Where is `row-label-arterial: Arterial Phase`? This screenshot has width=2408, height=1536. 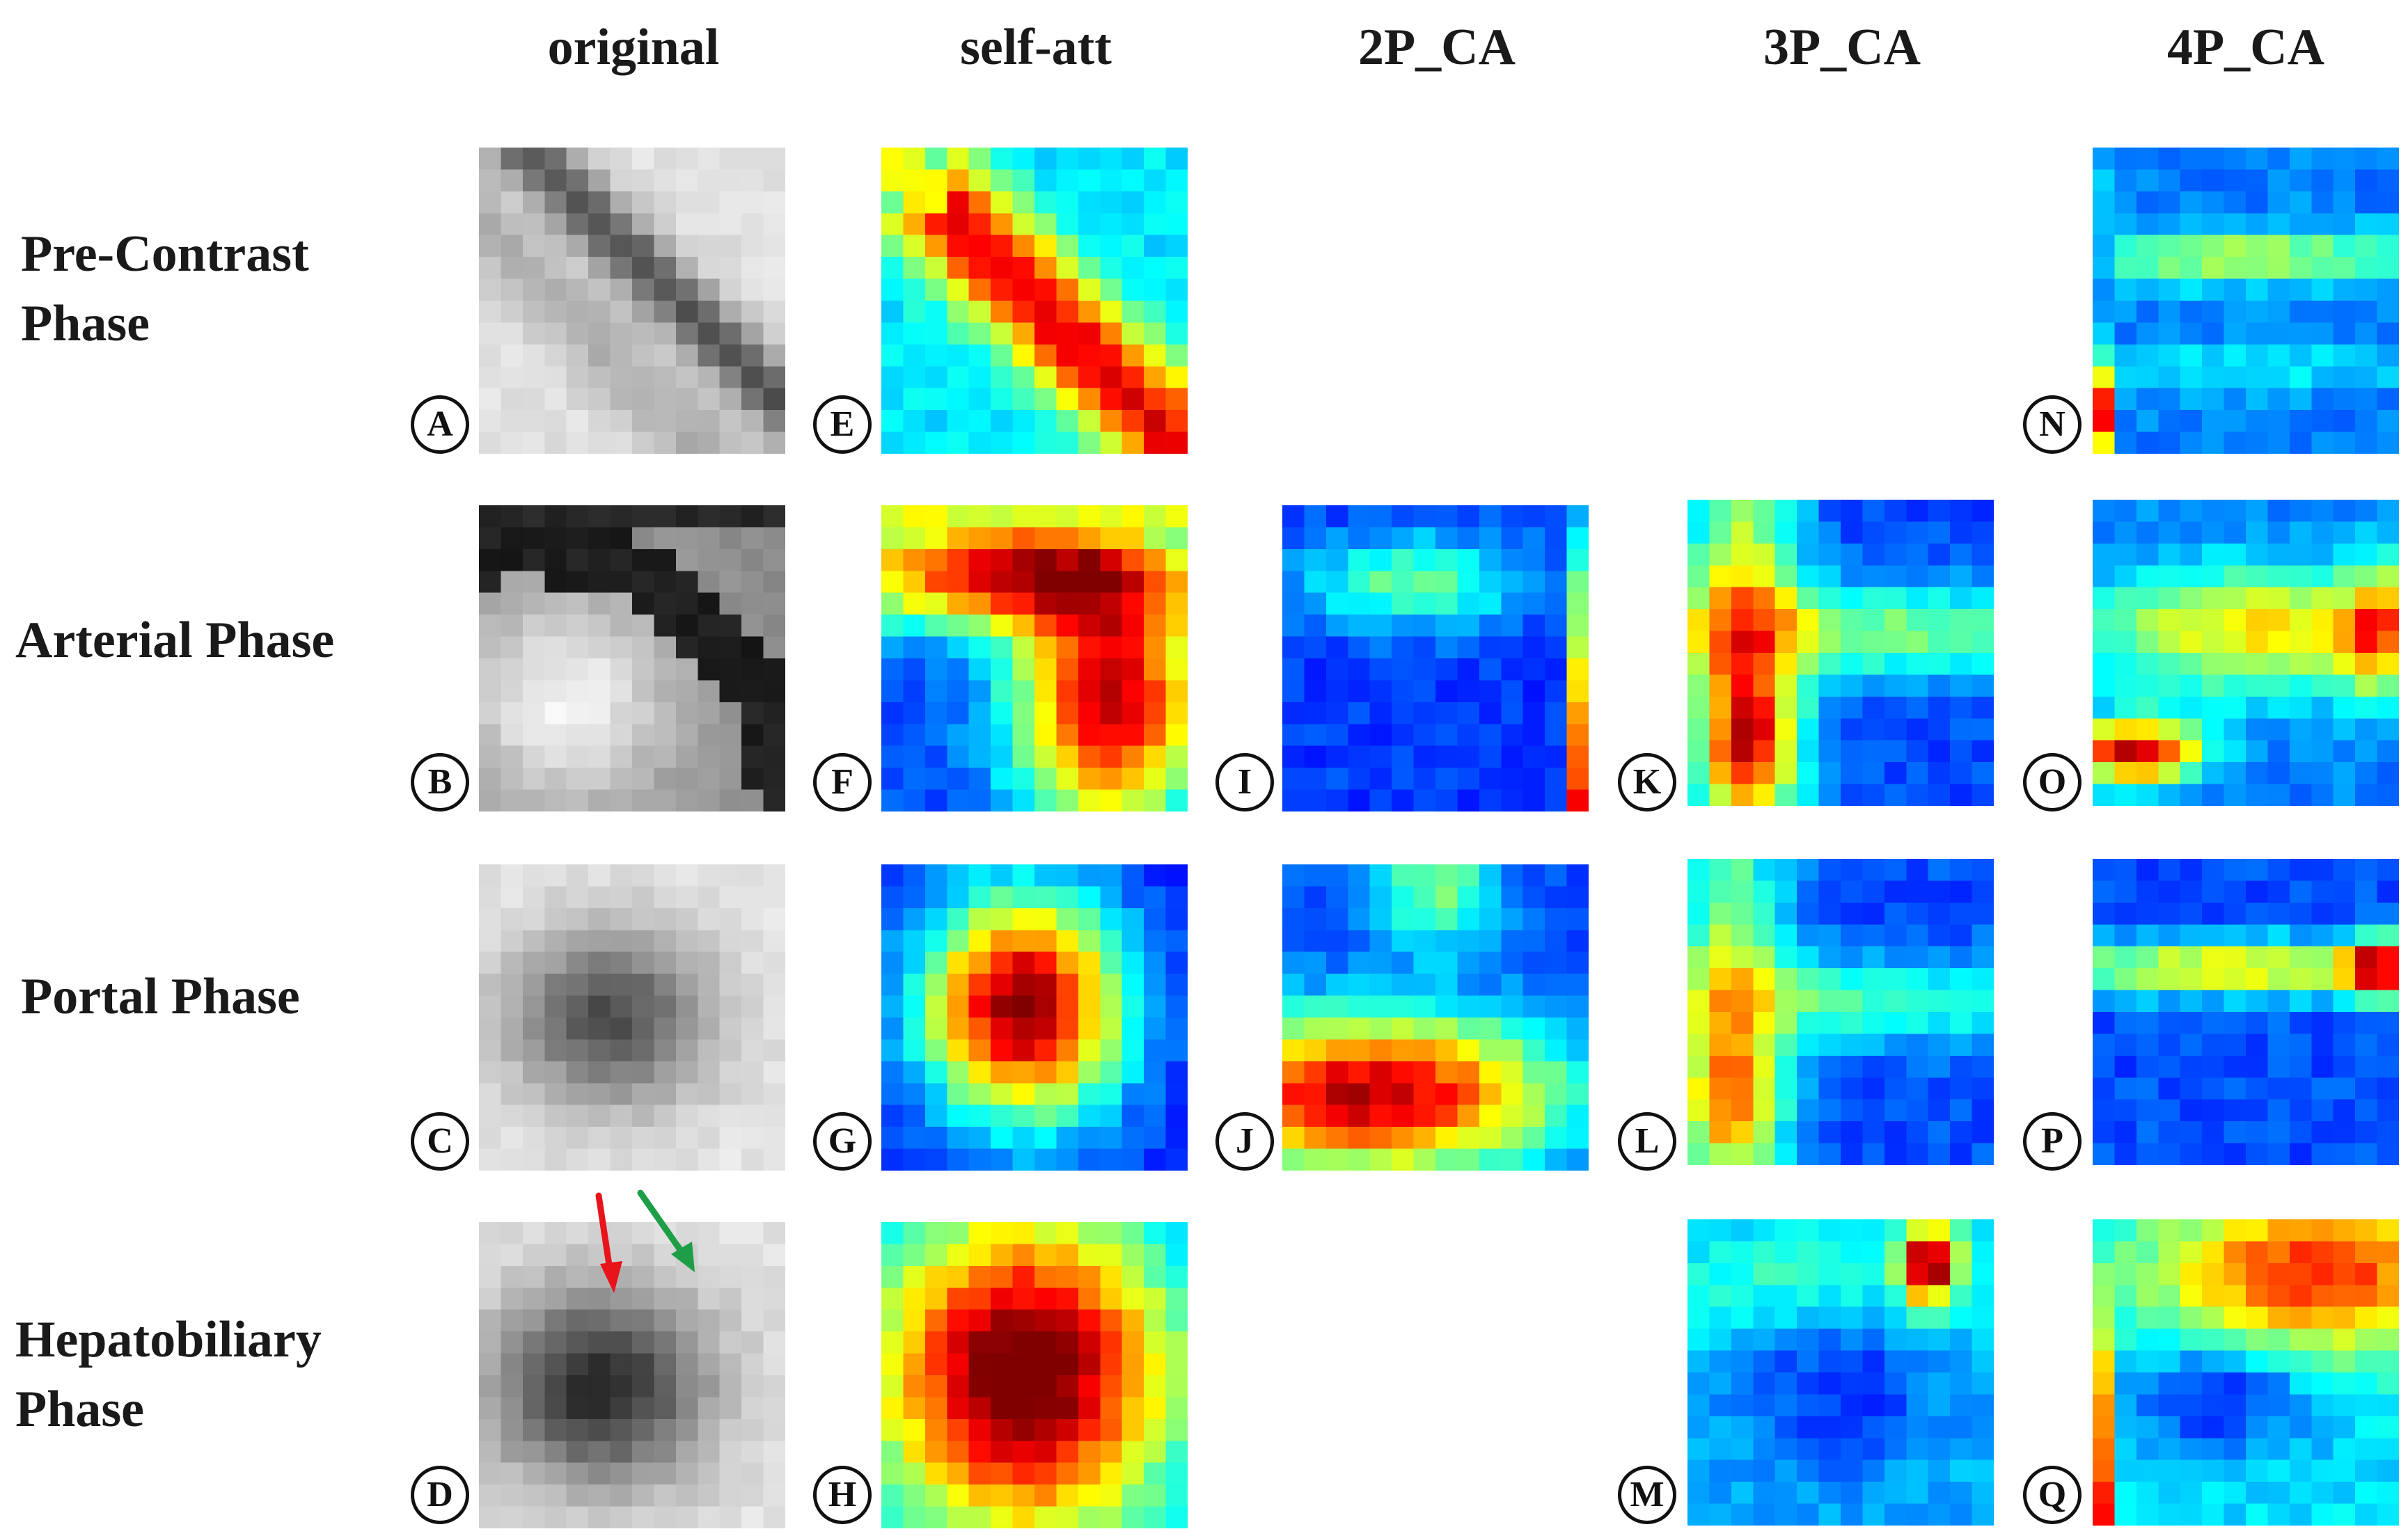 row-label-arterial: Arterial Phase is located at coordinates (174, 640).